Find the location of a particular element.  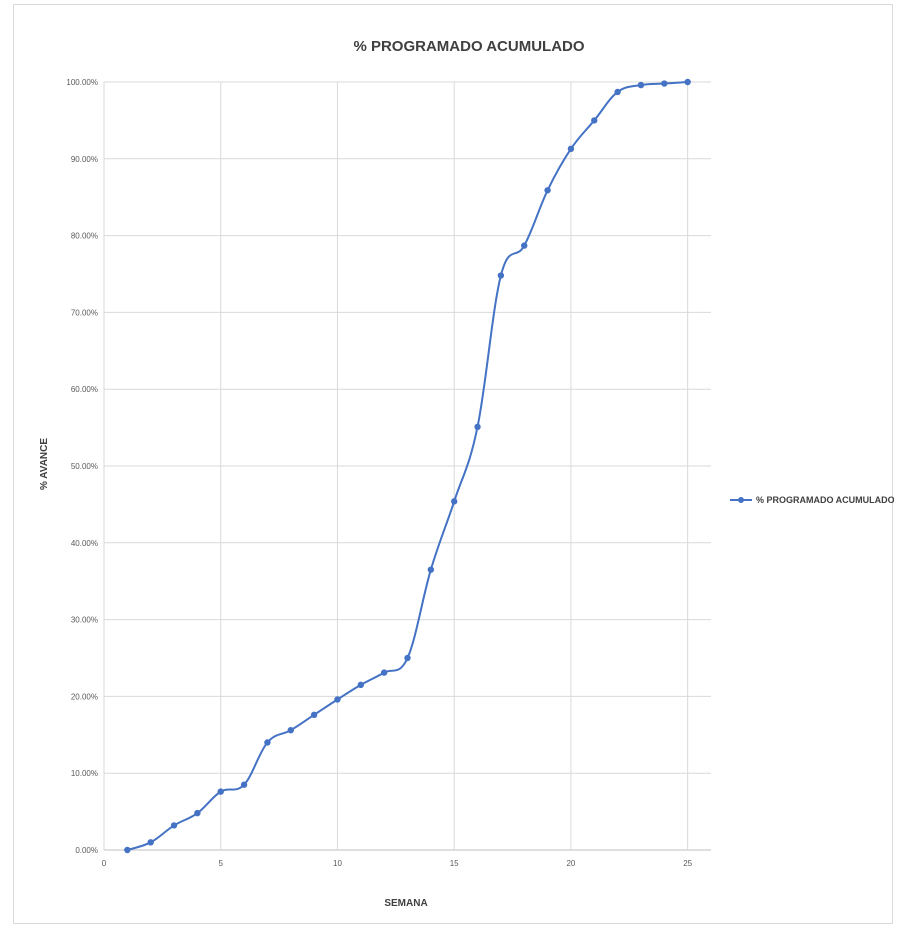

x-tick-label: 15 is located at coordinates (454, 863).